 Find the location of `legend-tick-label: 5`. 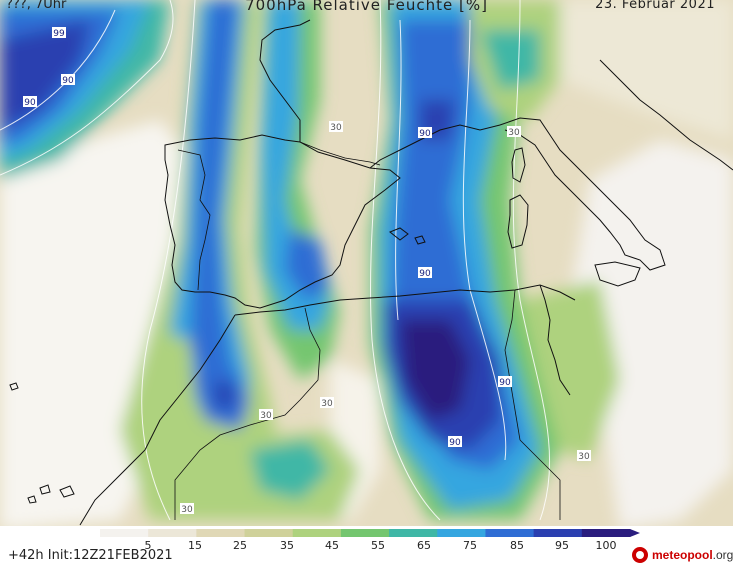

legend-tick-label: 5 is located at coordinates (148, 545).